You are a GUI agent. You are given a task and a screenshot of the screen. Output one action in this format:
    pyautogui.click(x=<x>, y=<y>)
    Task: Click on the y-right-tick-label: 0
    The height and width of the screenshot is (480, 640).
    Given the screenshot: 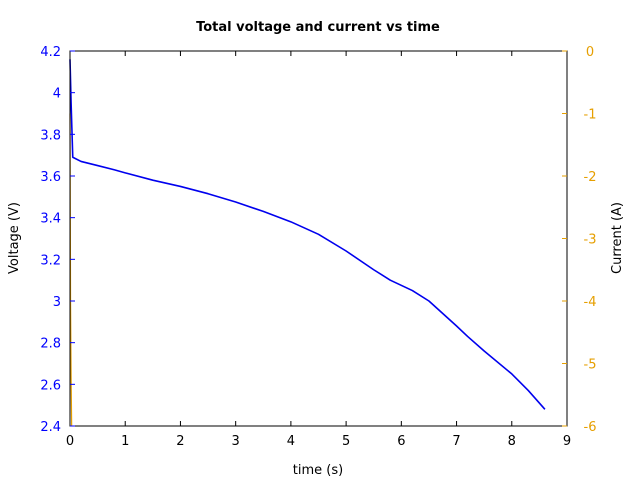 What is the action you would take?
    pyautogui.click(x=590, y=52)
    